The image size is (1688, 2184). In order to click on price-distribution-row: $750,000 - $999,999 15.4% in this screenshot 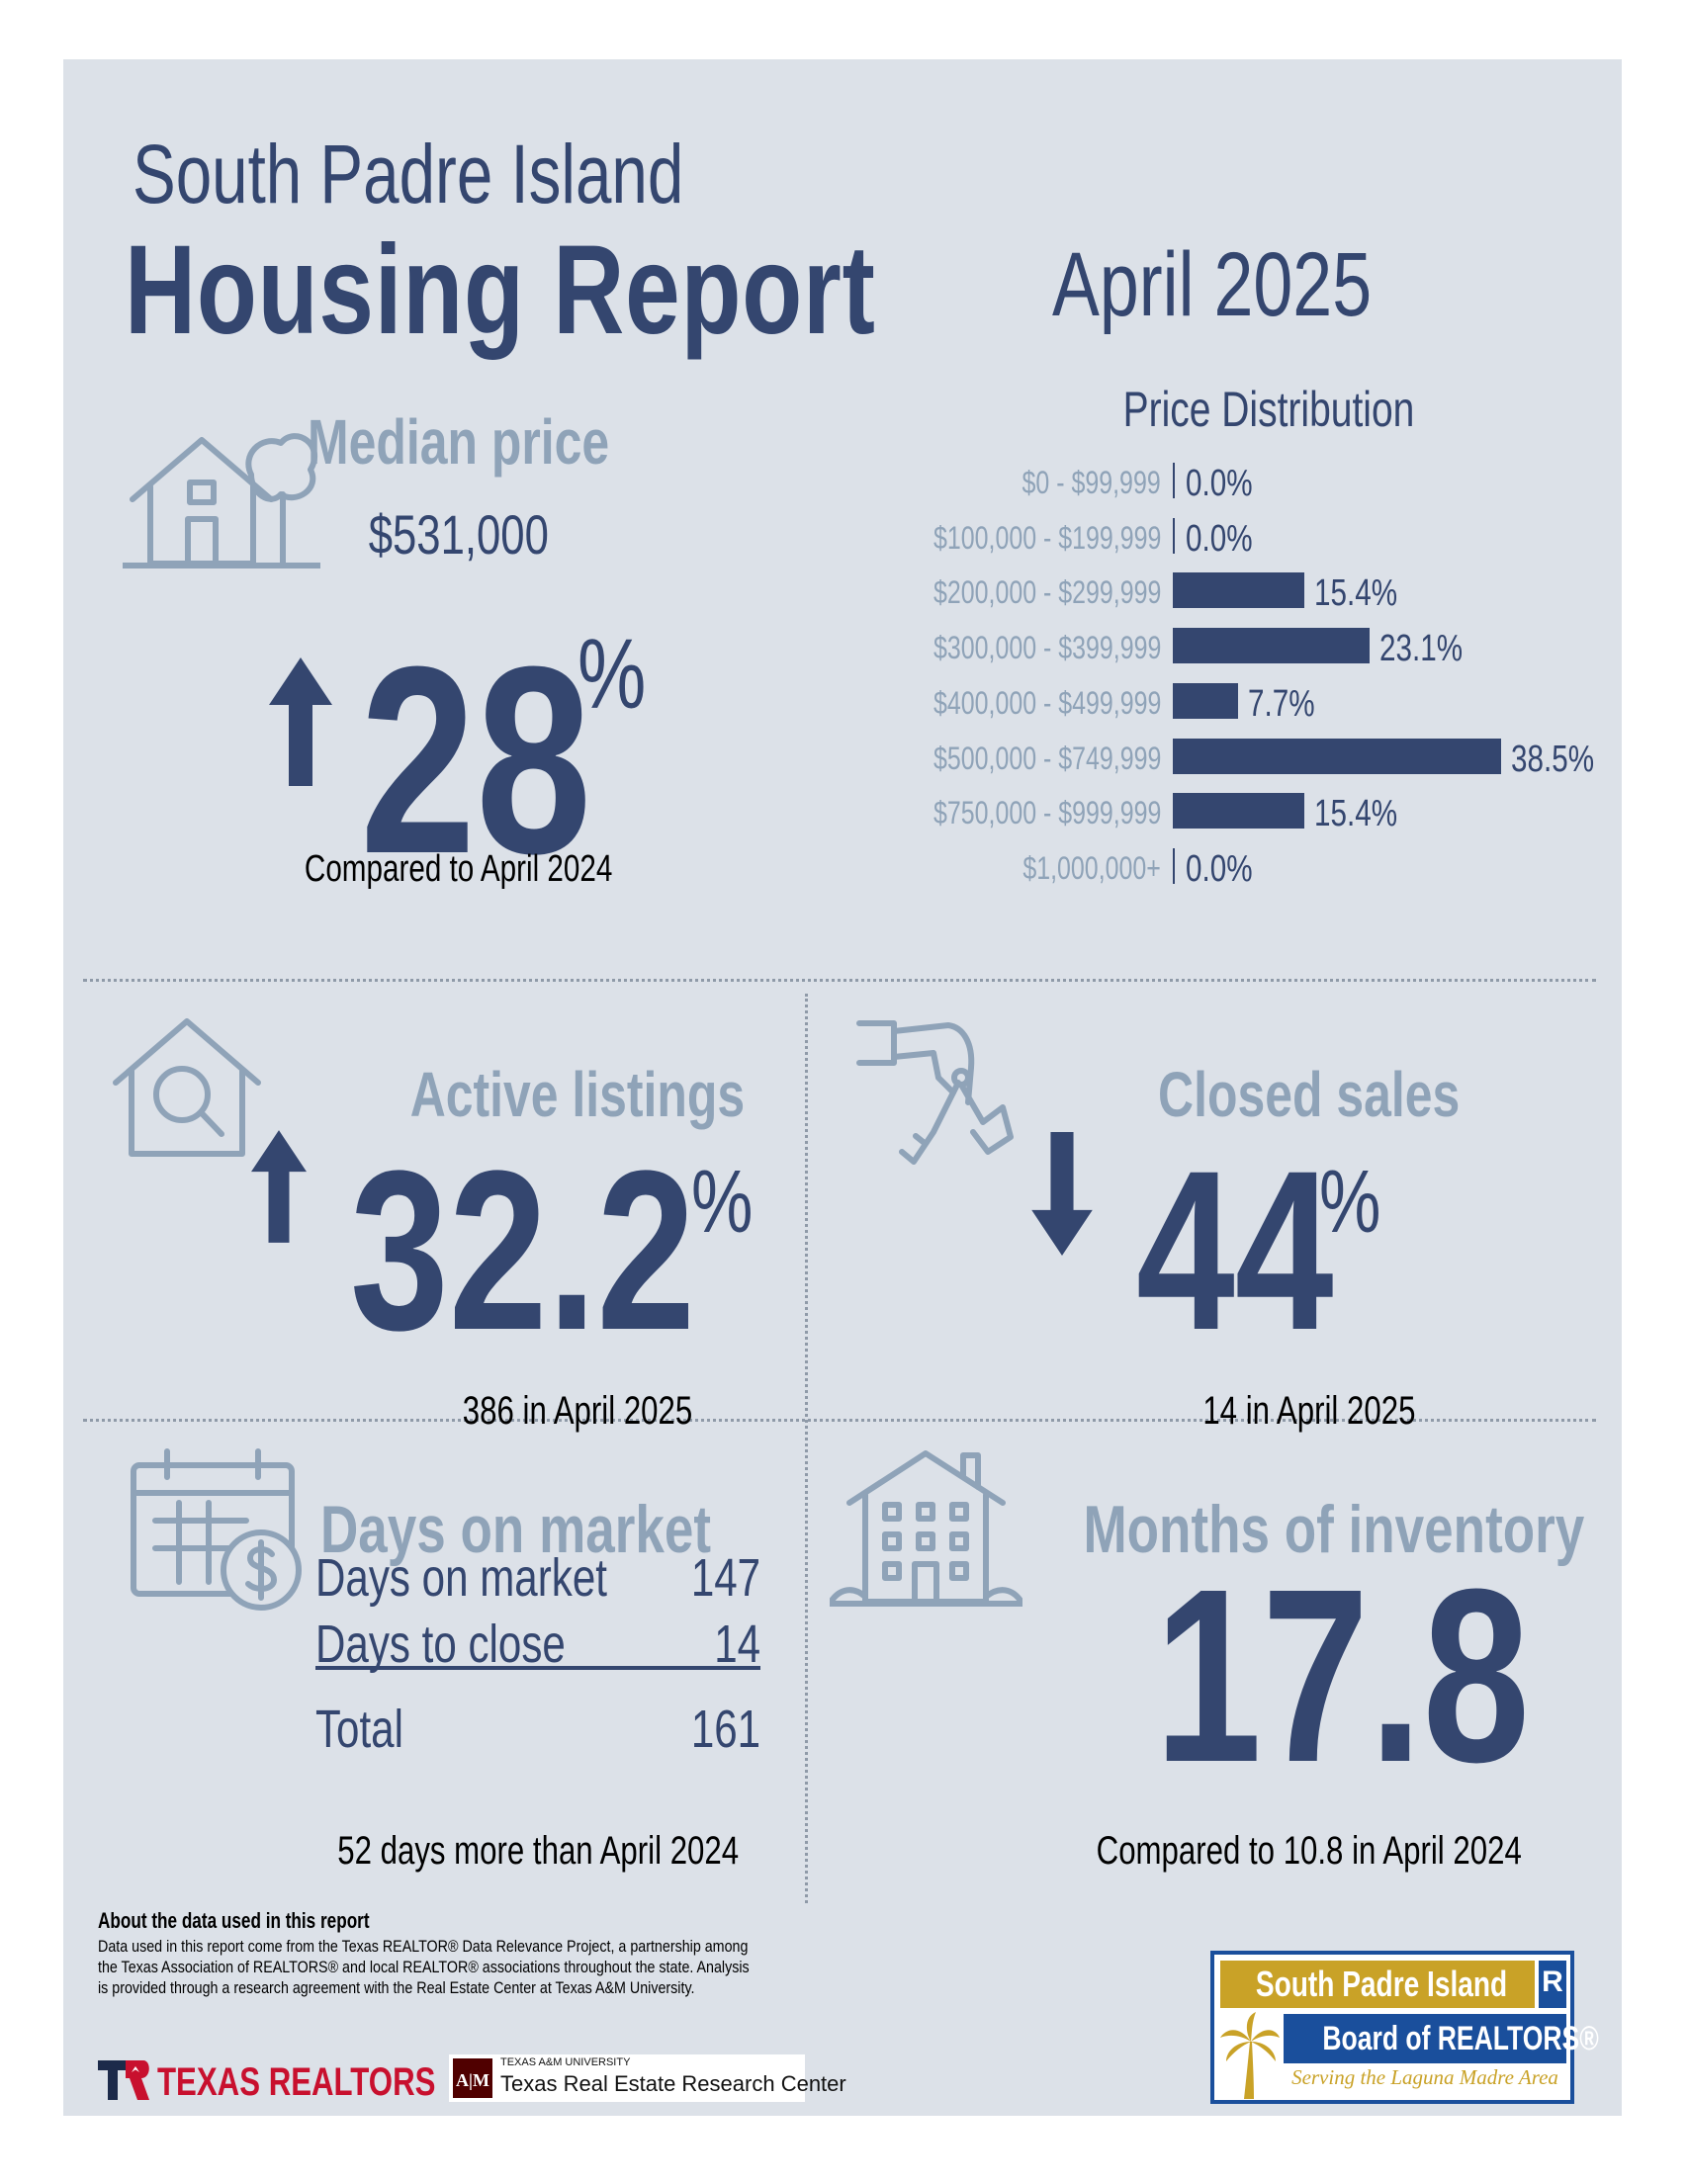, I will do `click(1230, 812)`.